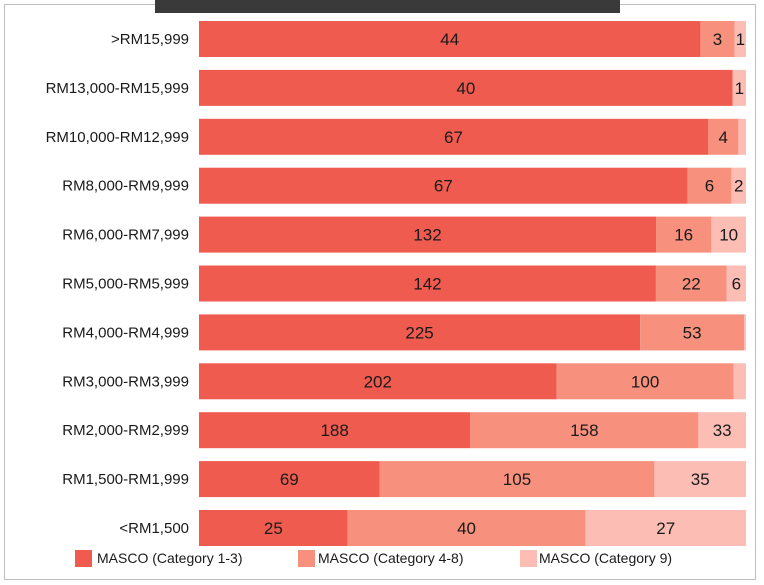 Image resolution: width=764 pixels, height=585 pixels. I want to click on data-label: 100, so click(645, 381).